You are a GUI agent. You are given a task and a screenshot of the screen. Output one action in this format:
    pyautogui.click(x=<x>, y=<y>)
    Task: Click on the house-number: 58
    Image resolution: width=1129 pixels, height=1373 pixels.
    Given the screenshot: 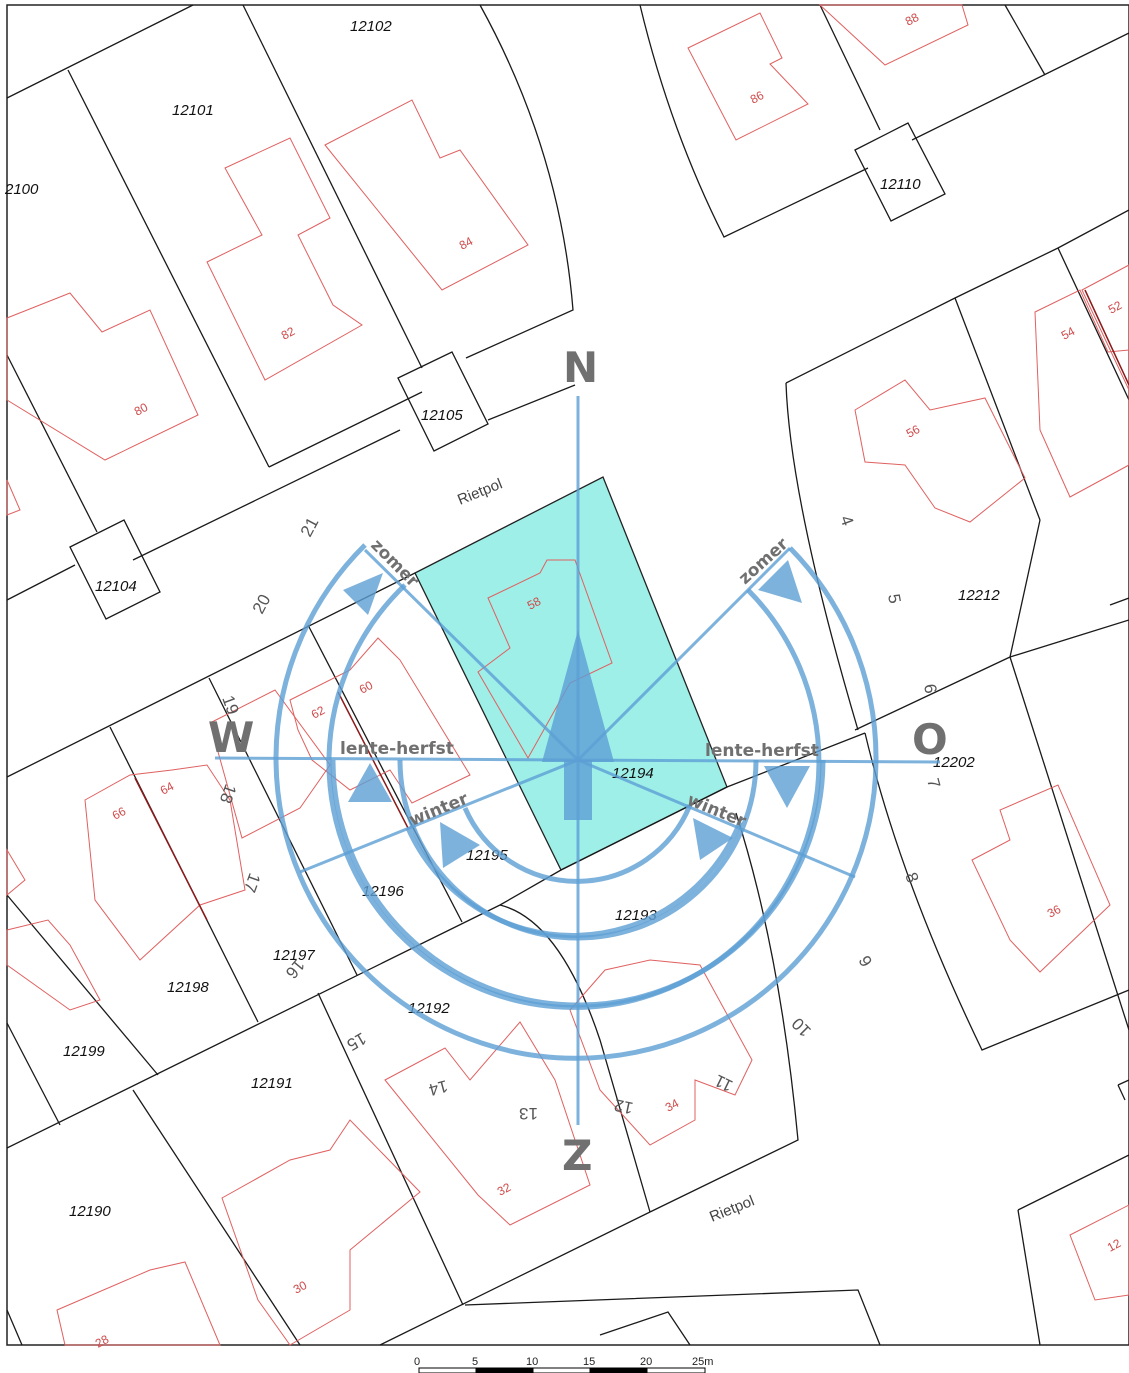 What is the action you would take?
    pyautogui.click(x=534, y=603)
    